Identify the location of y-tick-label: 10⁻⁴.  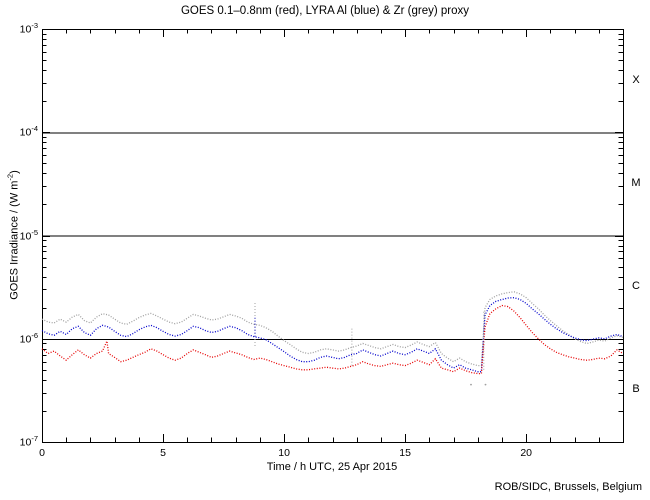
(28, 131).